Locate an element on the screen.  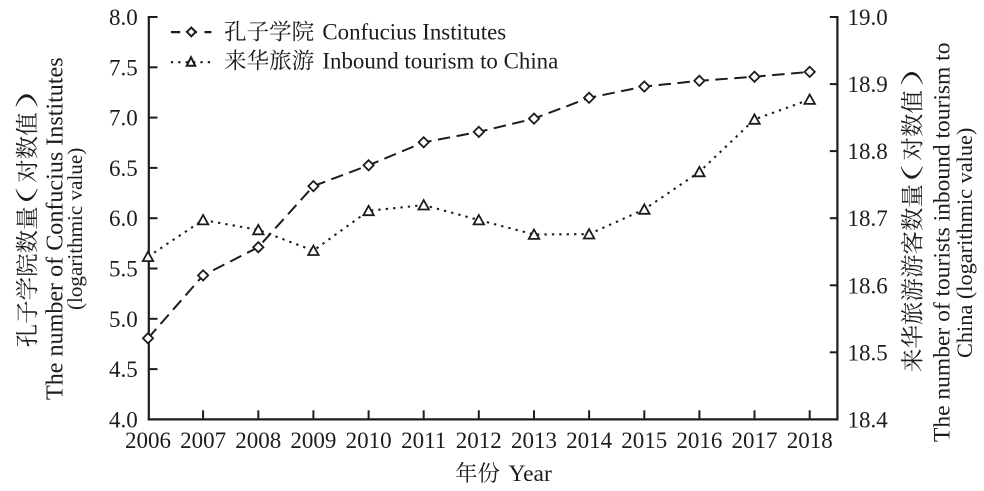
svg-text: 2006 is located at coordinates (148, 440).